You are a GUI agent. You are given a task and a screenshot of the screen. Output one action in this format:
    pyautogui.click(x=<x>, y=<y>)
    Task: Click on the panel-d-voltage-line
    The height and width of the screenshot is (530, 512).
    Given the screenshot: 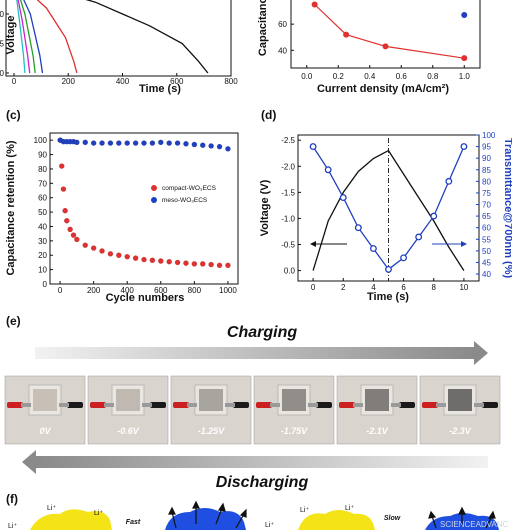 What is the action you would take?
    pyautogui.click(x=388, y=210)
    